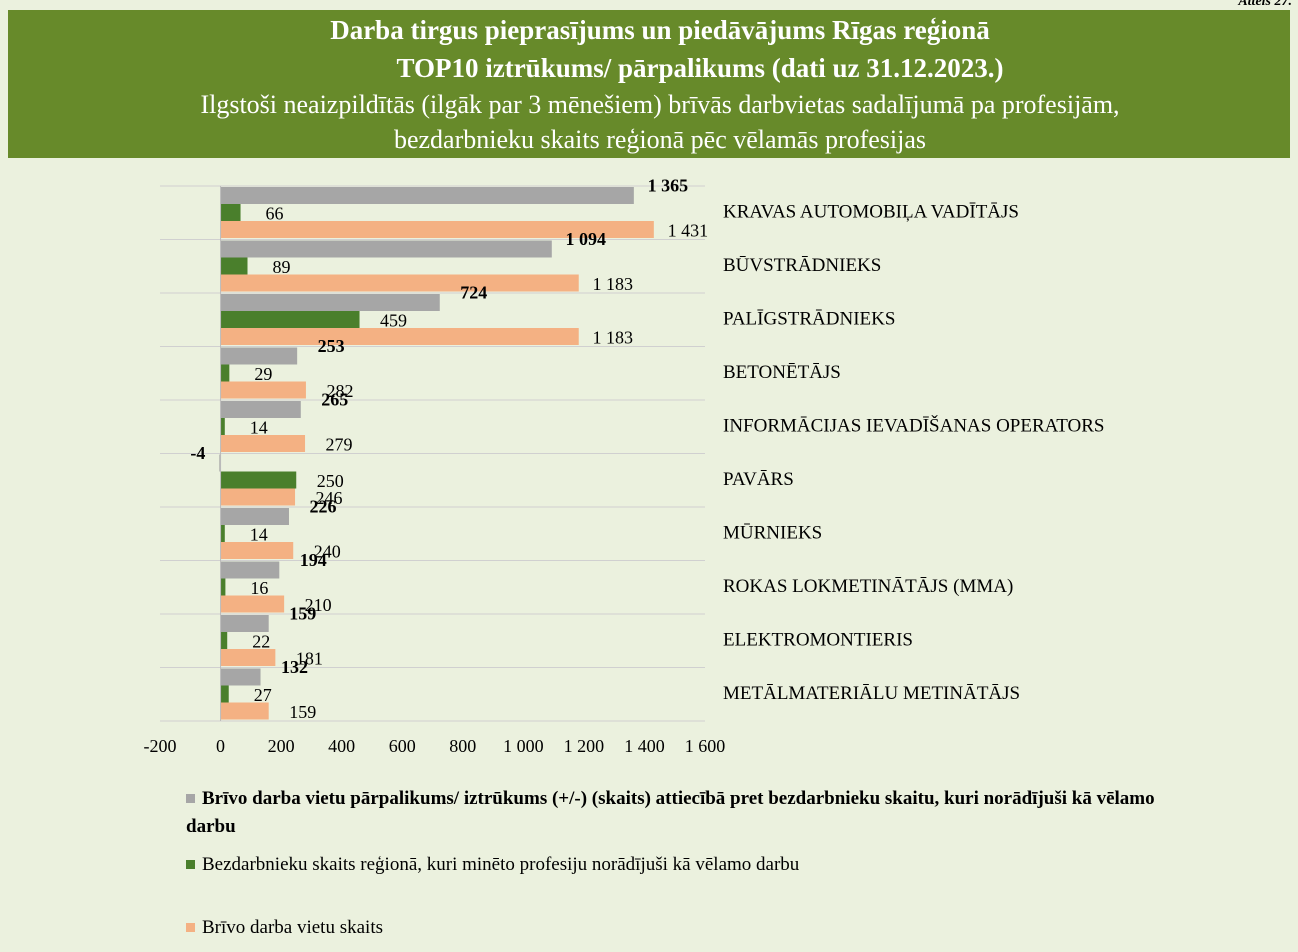 The image size is (1298, 952). Describe the element at coordinates (868, 586) in the screenshot. I see `category-label: ROKAS LOKMETINĀTĀJS (MMA)` at that location.